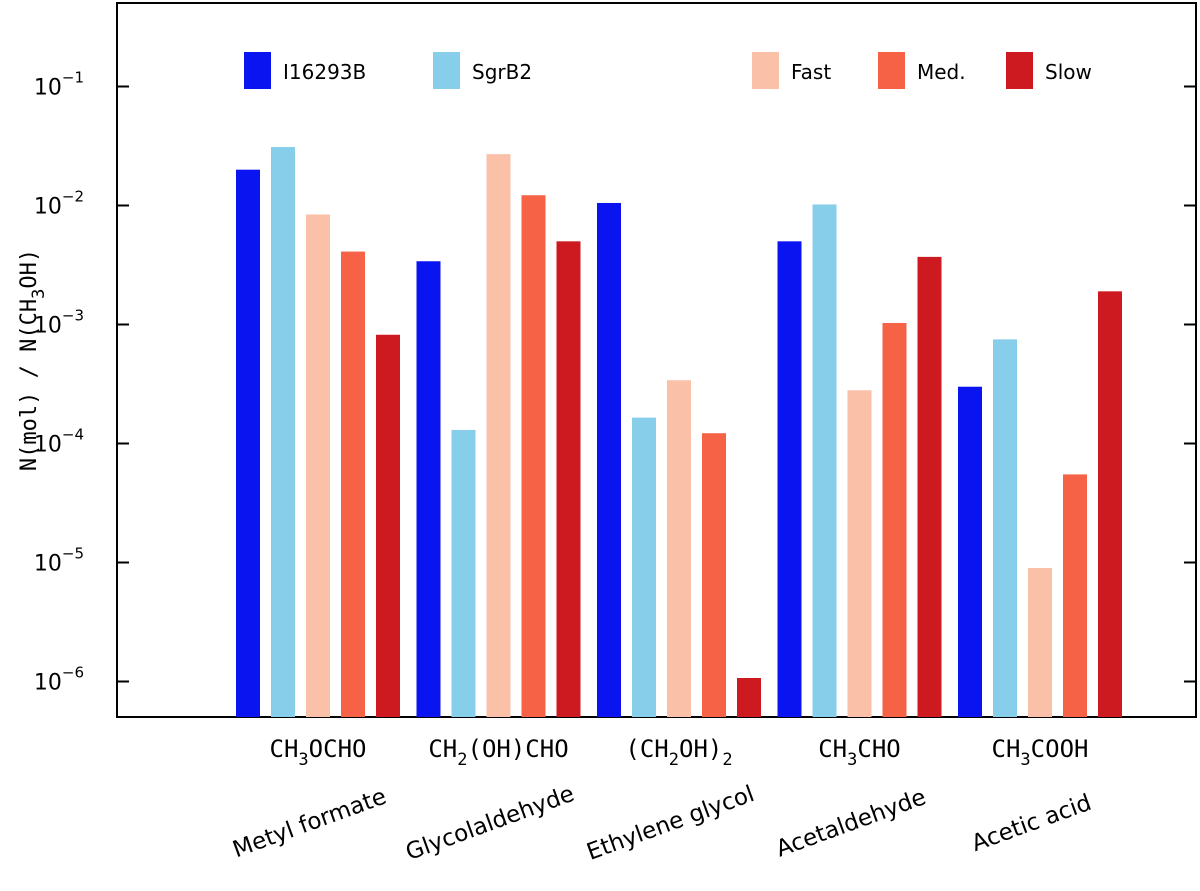 The height and width of the screenshot is (891, 1200). I want to click on y-tick-label: 10⁻⁴, so click(59, 442).